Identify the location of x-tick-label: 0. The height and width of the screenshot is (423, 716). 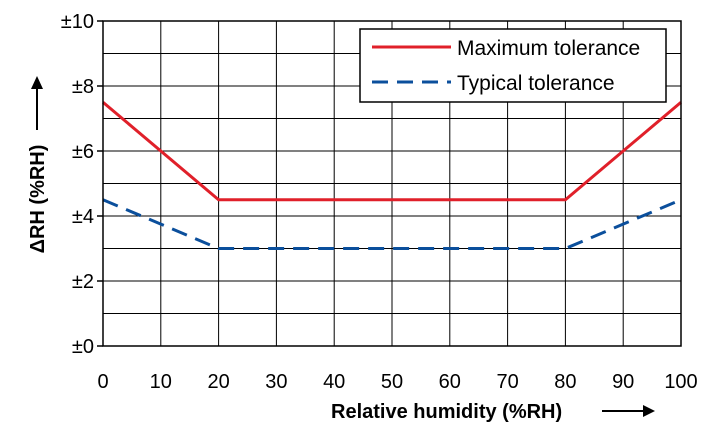
(102, 382).